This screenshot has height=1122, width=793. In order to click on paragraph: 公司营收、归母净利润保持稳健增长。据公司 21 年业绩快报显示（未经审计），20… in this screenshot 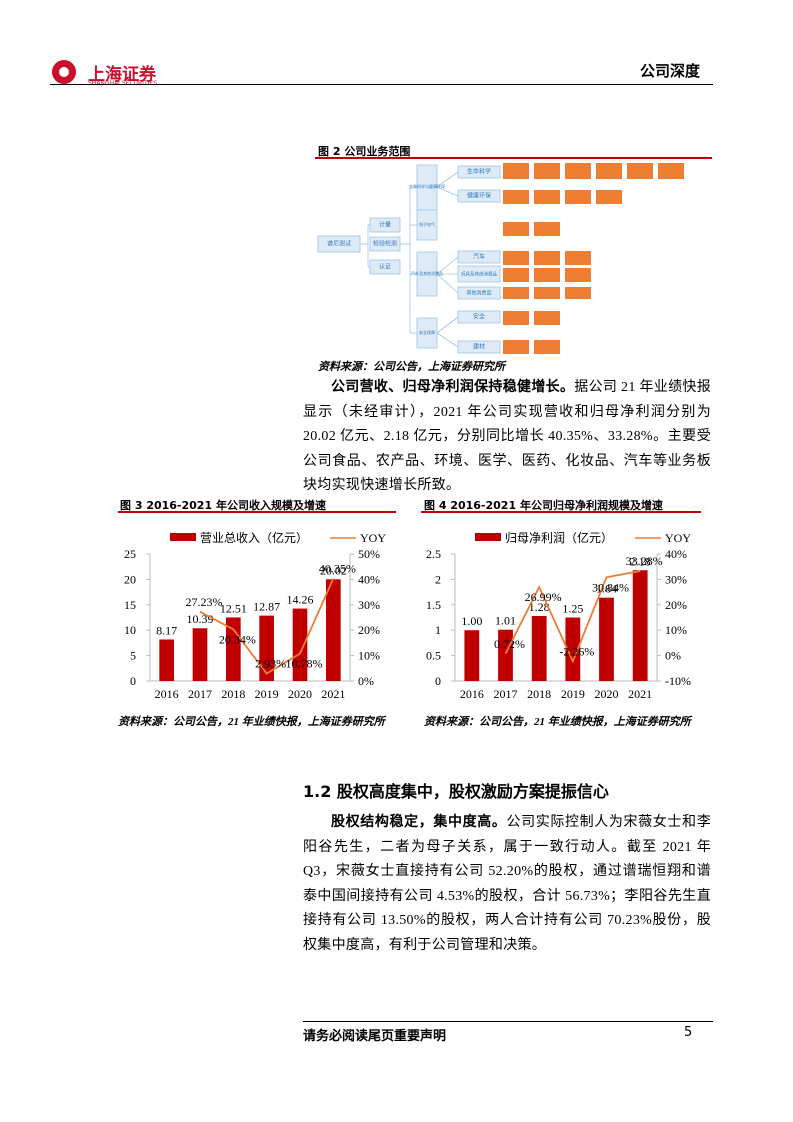, I will do `click(507, 437)`.